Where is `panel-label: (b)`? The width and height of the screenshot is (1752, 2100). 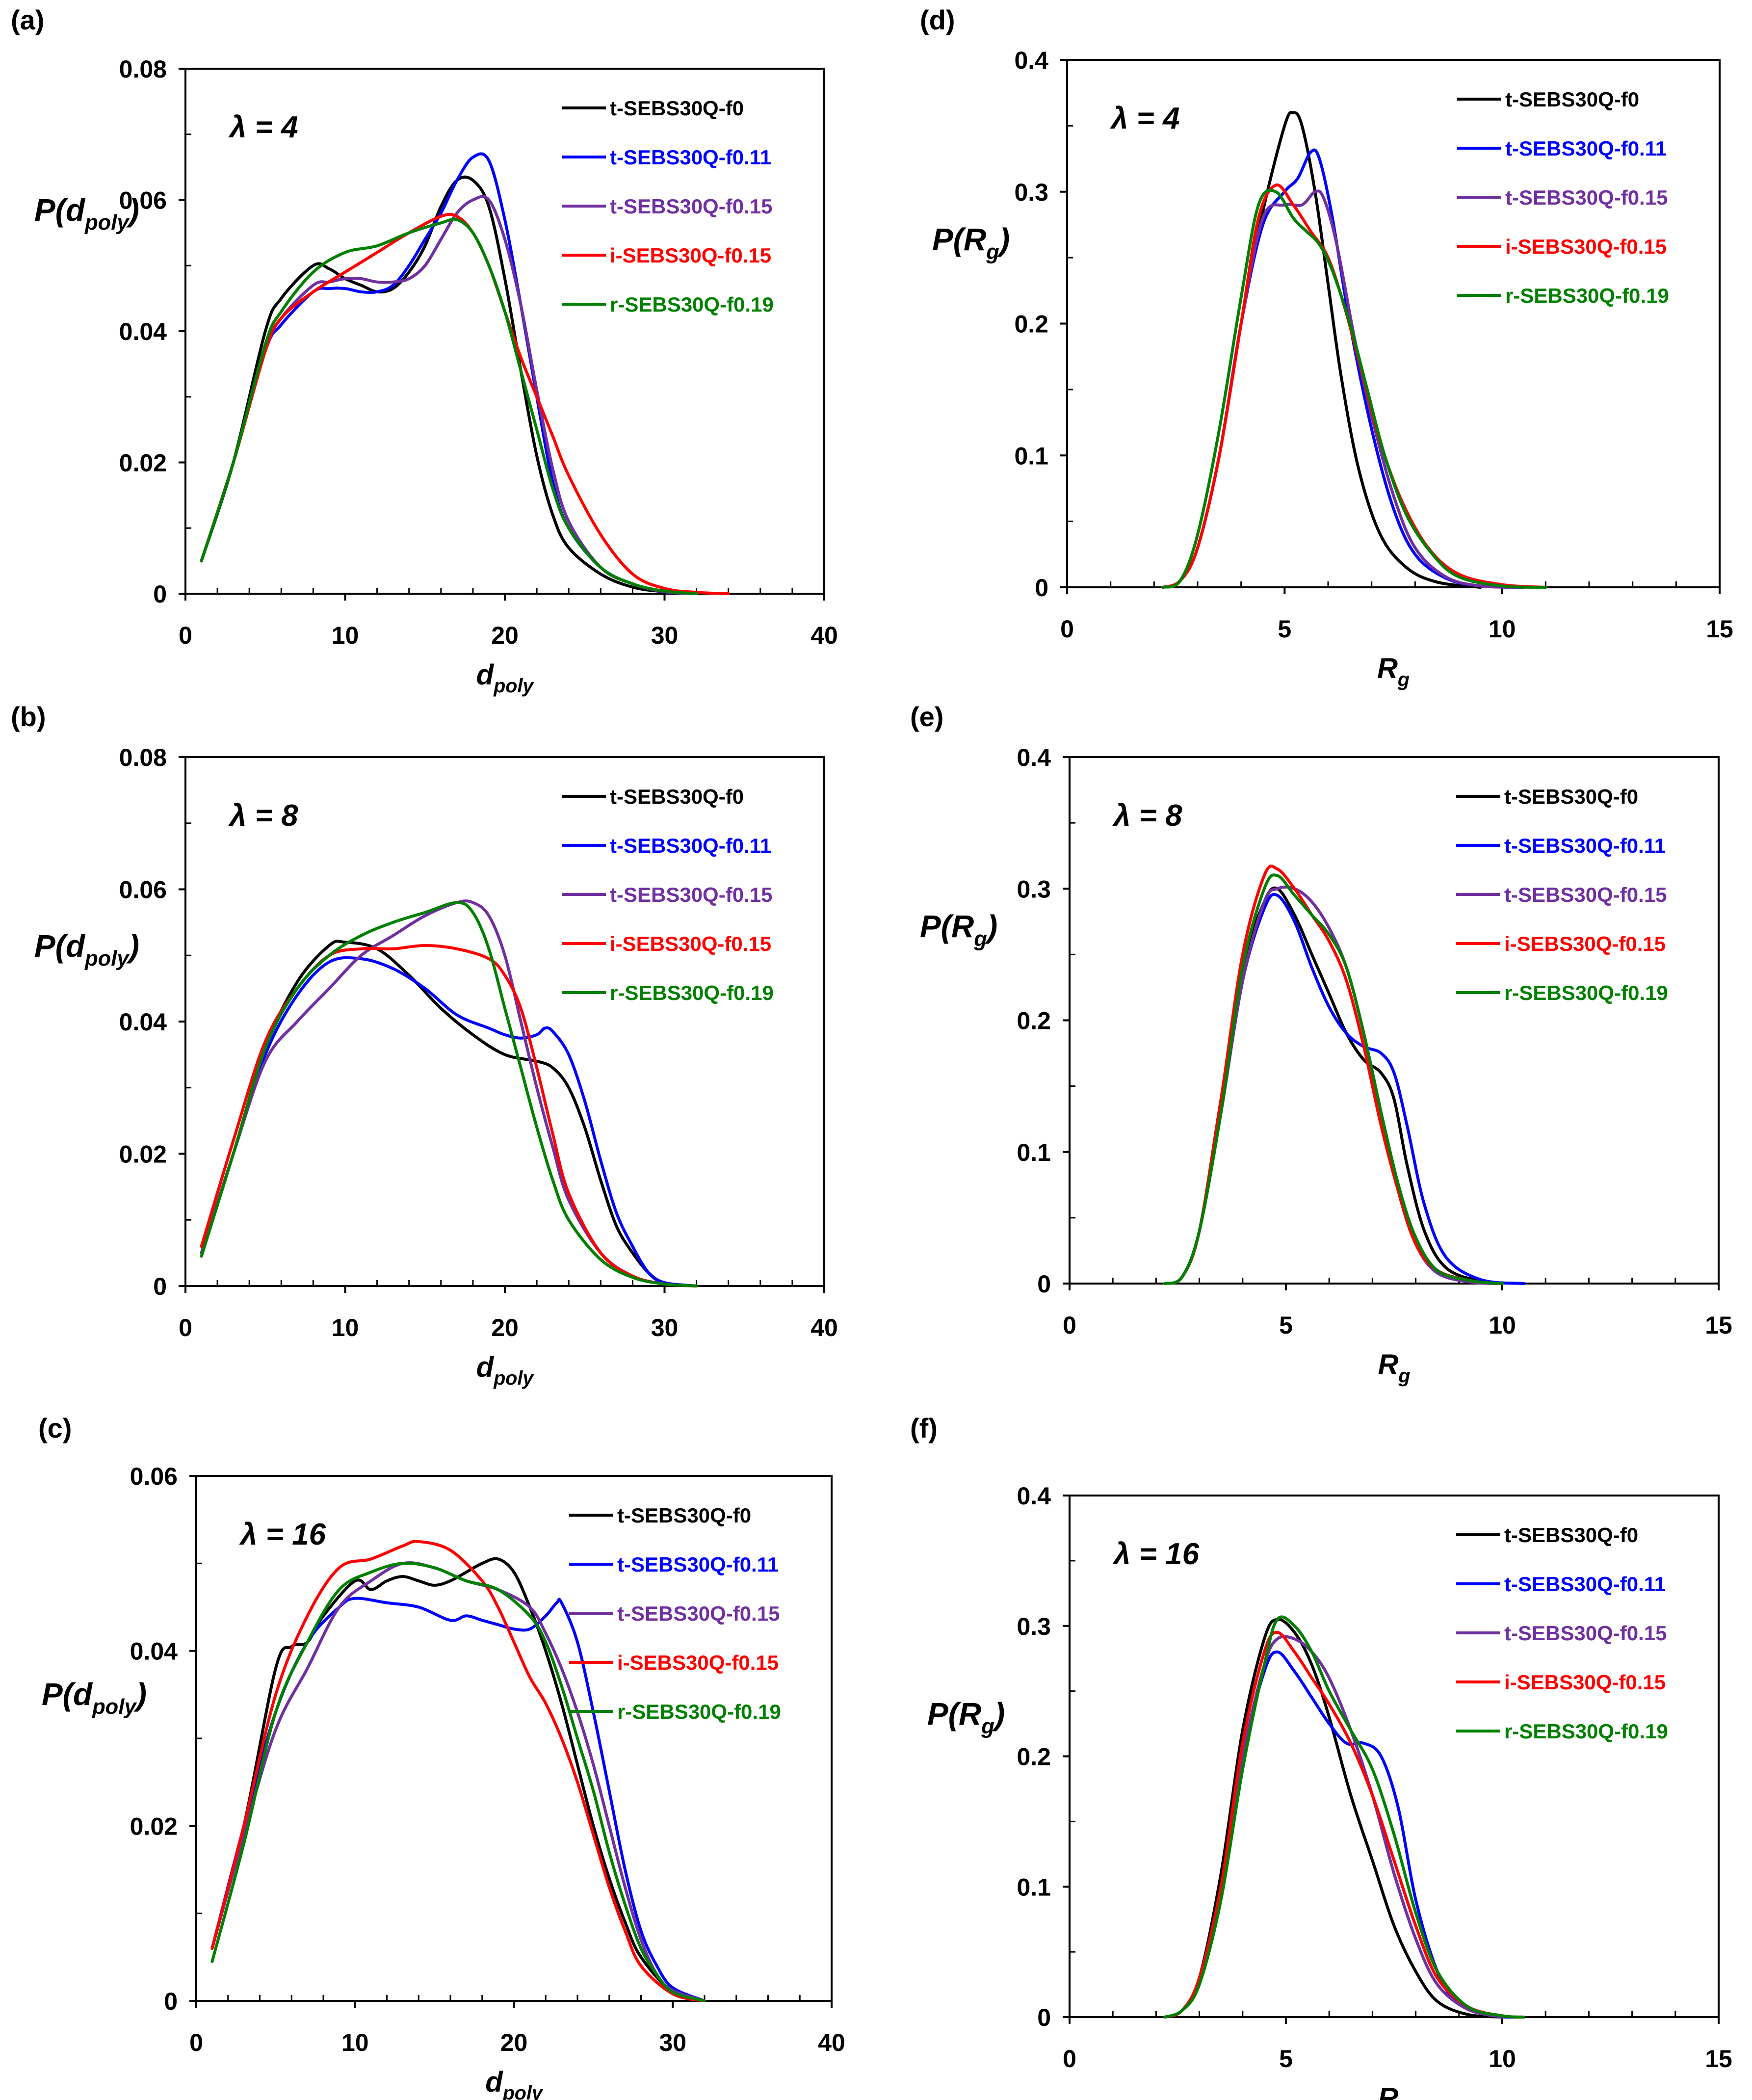
panel-label: (b) is located at coordinates (28, 716).